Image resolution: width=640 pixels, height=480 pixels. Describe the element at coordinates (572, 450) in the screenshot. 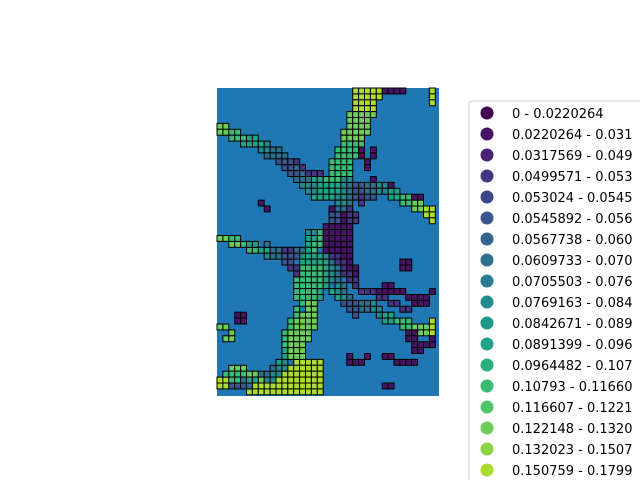

I see `legend-label: 0.132023 - 0.1507` at that location.